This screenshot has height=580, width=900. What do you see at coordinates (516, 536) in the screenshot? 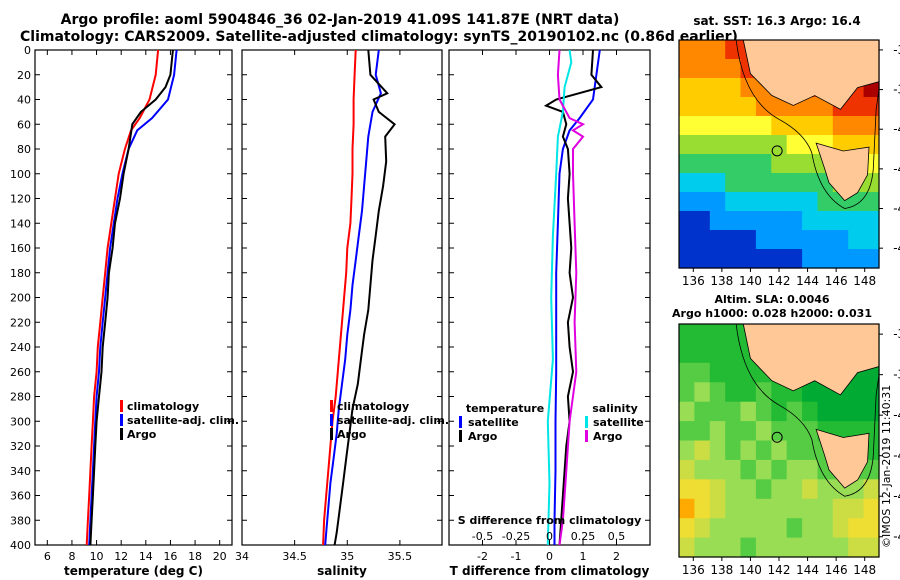
I see `difference-s-tick-label: -0.25` at bounding box center [516, 536].